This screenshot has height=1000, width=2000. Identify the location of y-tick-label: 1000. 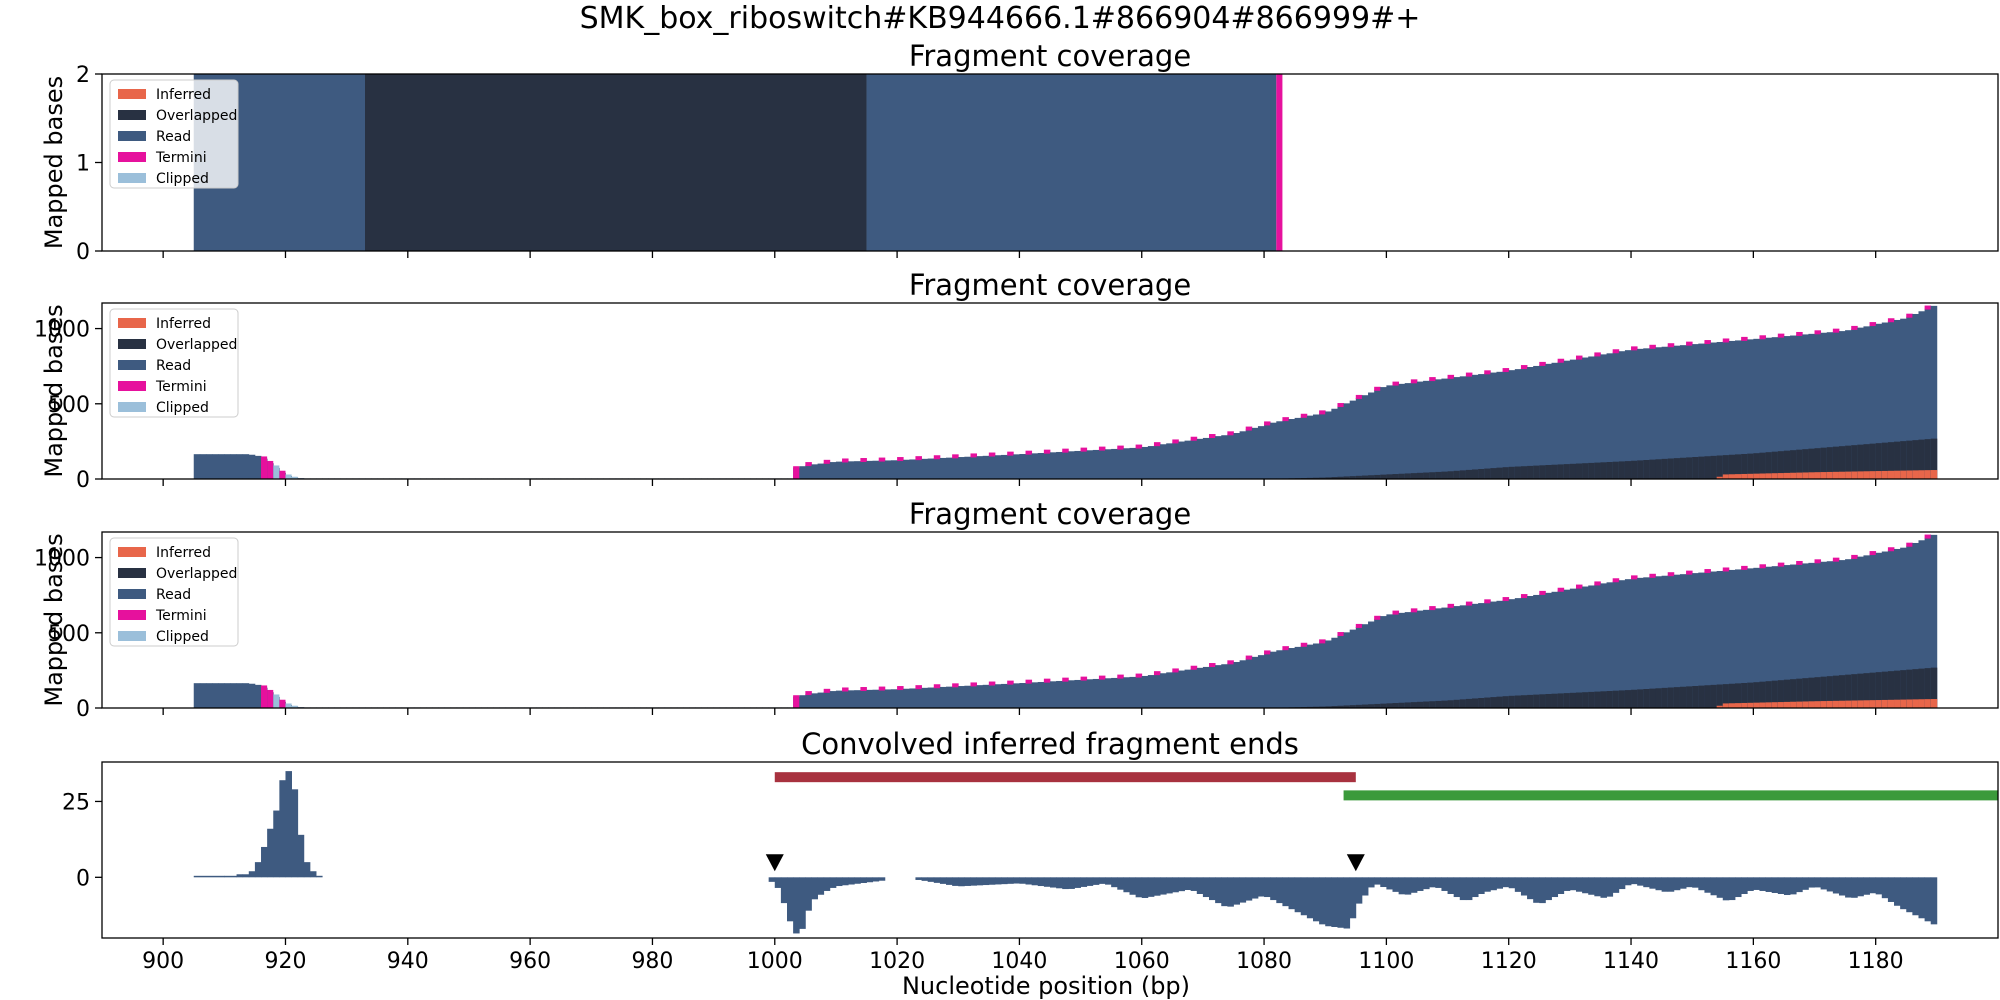
(62, 559).